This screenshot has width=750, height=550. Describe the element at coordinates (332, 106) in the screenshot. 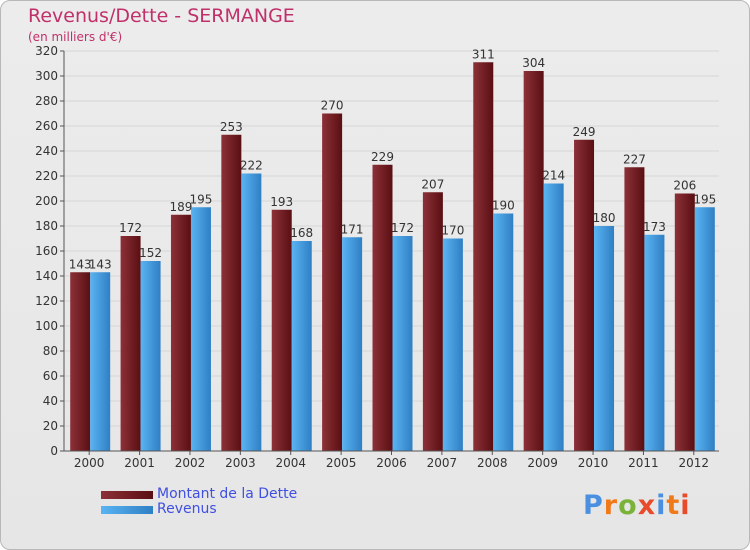

I see `data-label-debt: 270` at that location.